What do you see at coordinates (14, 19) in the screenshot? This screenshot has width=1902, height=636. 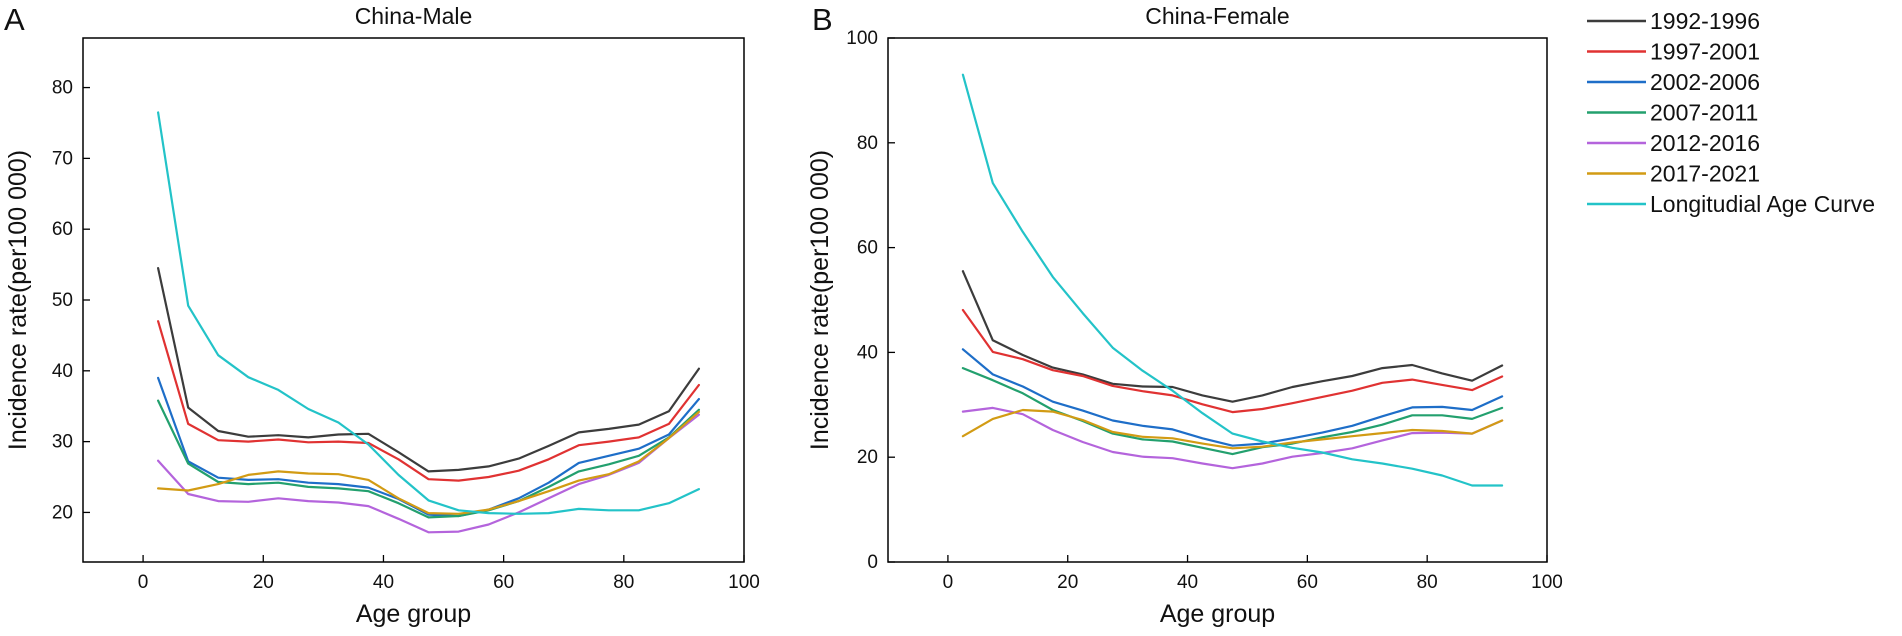 I see `panel-letter: A` at bounding box center [14, 19].